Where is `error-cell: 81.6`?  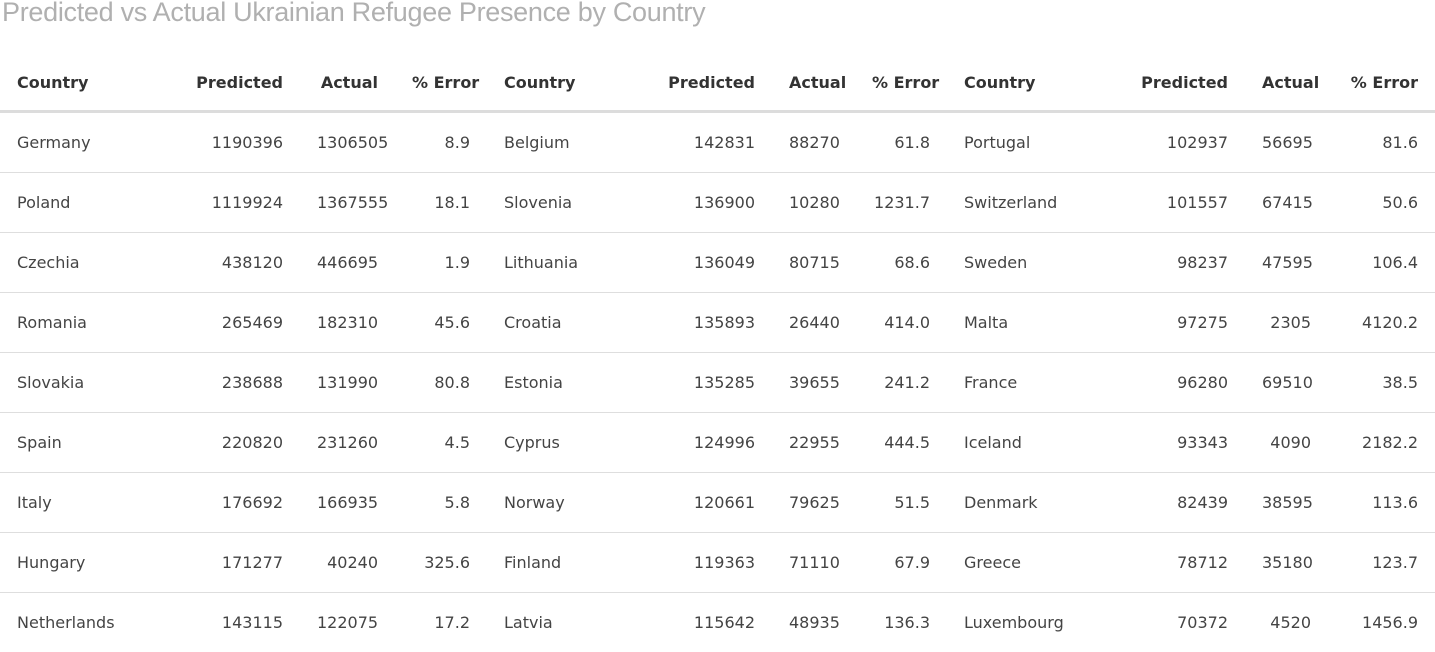
error-cell: 81.6 is located at coordinates (1381, 142).